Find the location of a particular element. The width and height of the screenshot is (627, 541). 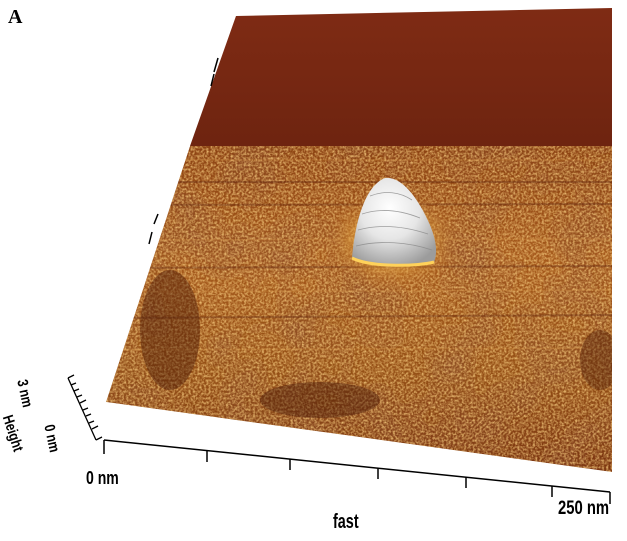

panel-label: A is located at coordinates (15, 17).